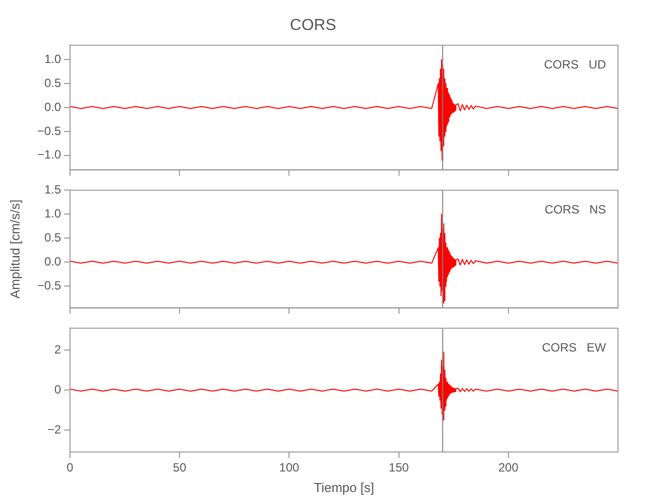 This screenshot has height=500, width=650. Describe the element at coordinates (58, 389) in the screenshot. I see `y-tick-label: 0` at that location.